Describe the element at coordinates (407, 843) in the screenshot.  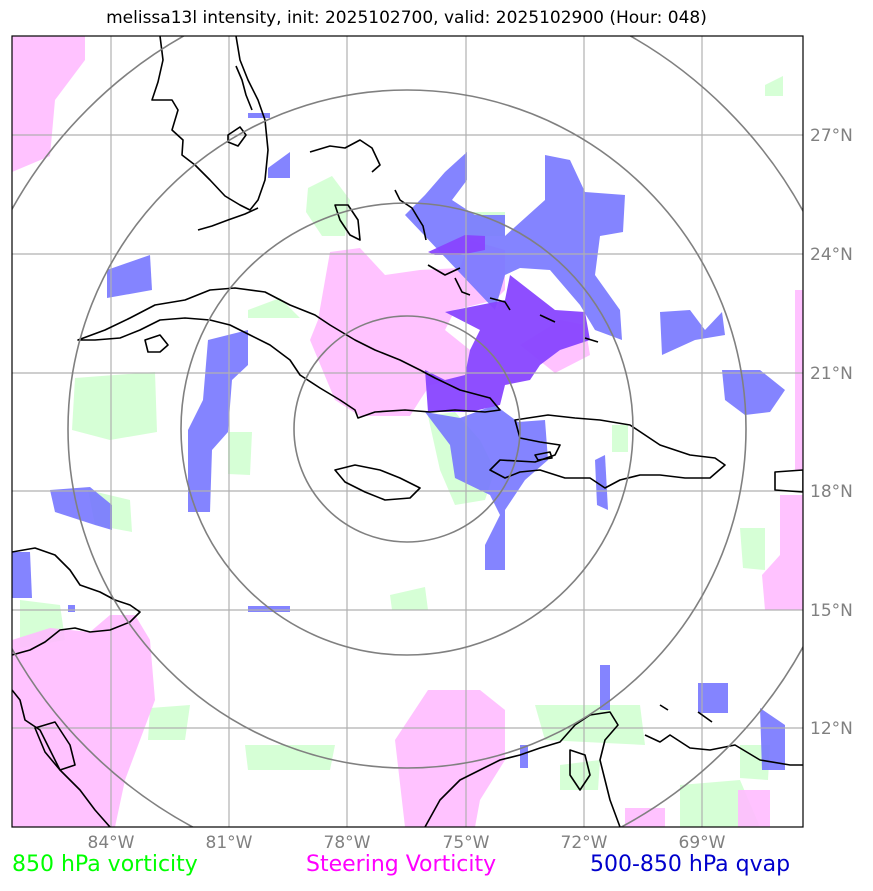
I see `lon-tick-labels: 84°W 81°W 78°W 75°W 72°W 69°W` at that location.